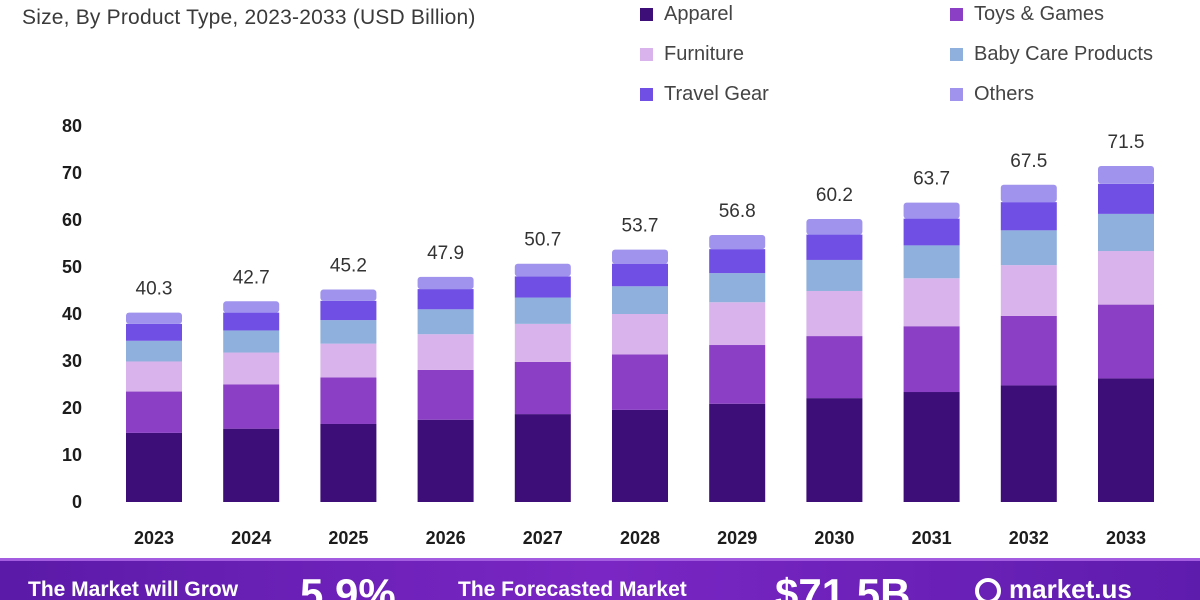  Describe the element at coordinates (1126, 142) in the screenshot. I see `total-label: 71.5` at that location.